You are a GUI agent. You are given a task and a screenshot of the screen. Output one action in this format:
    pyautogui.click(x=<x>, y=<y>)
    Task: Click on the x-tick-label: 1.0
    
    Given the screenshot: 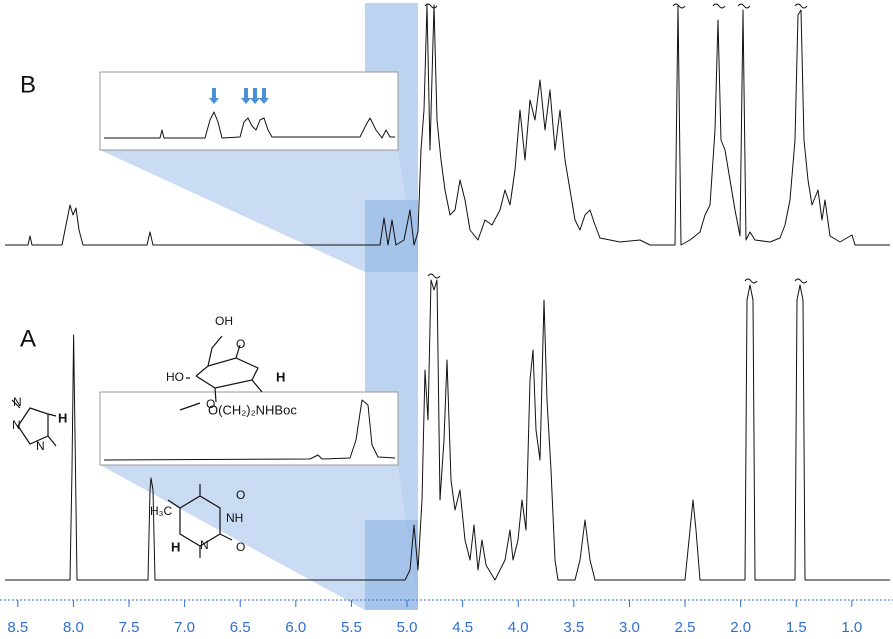 What is the action you would take?
    pyautogui.click(x=851, y=627)
    